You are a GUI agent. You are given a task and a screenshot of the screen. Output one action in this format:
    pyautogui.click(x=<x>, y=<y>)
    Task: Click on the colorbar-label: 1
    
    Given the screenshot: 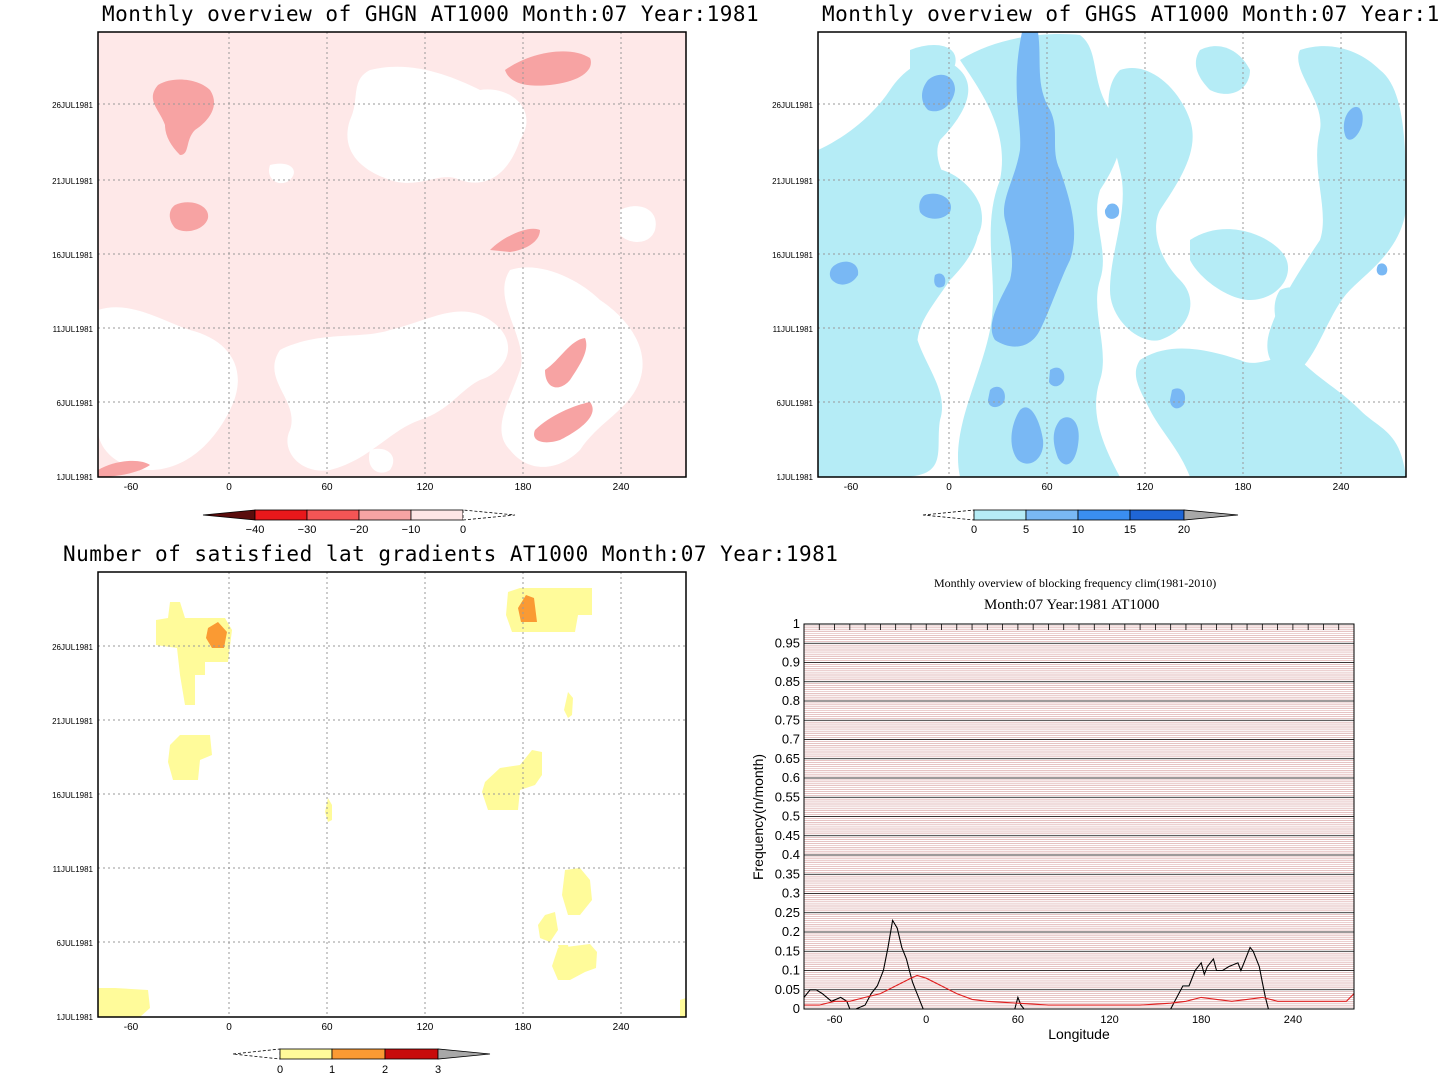 What is the action you would take?
    pyautogui.click(x=332, y=1070)
    